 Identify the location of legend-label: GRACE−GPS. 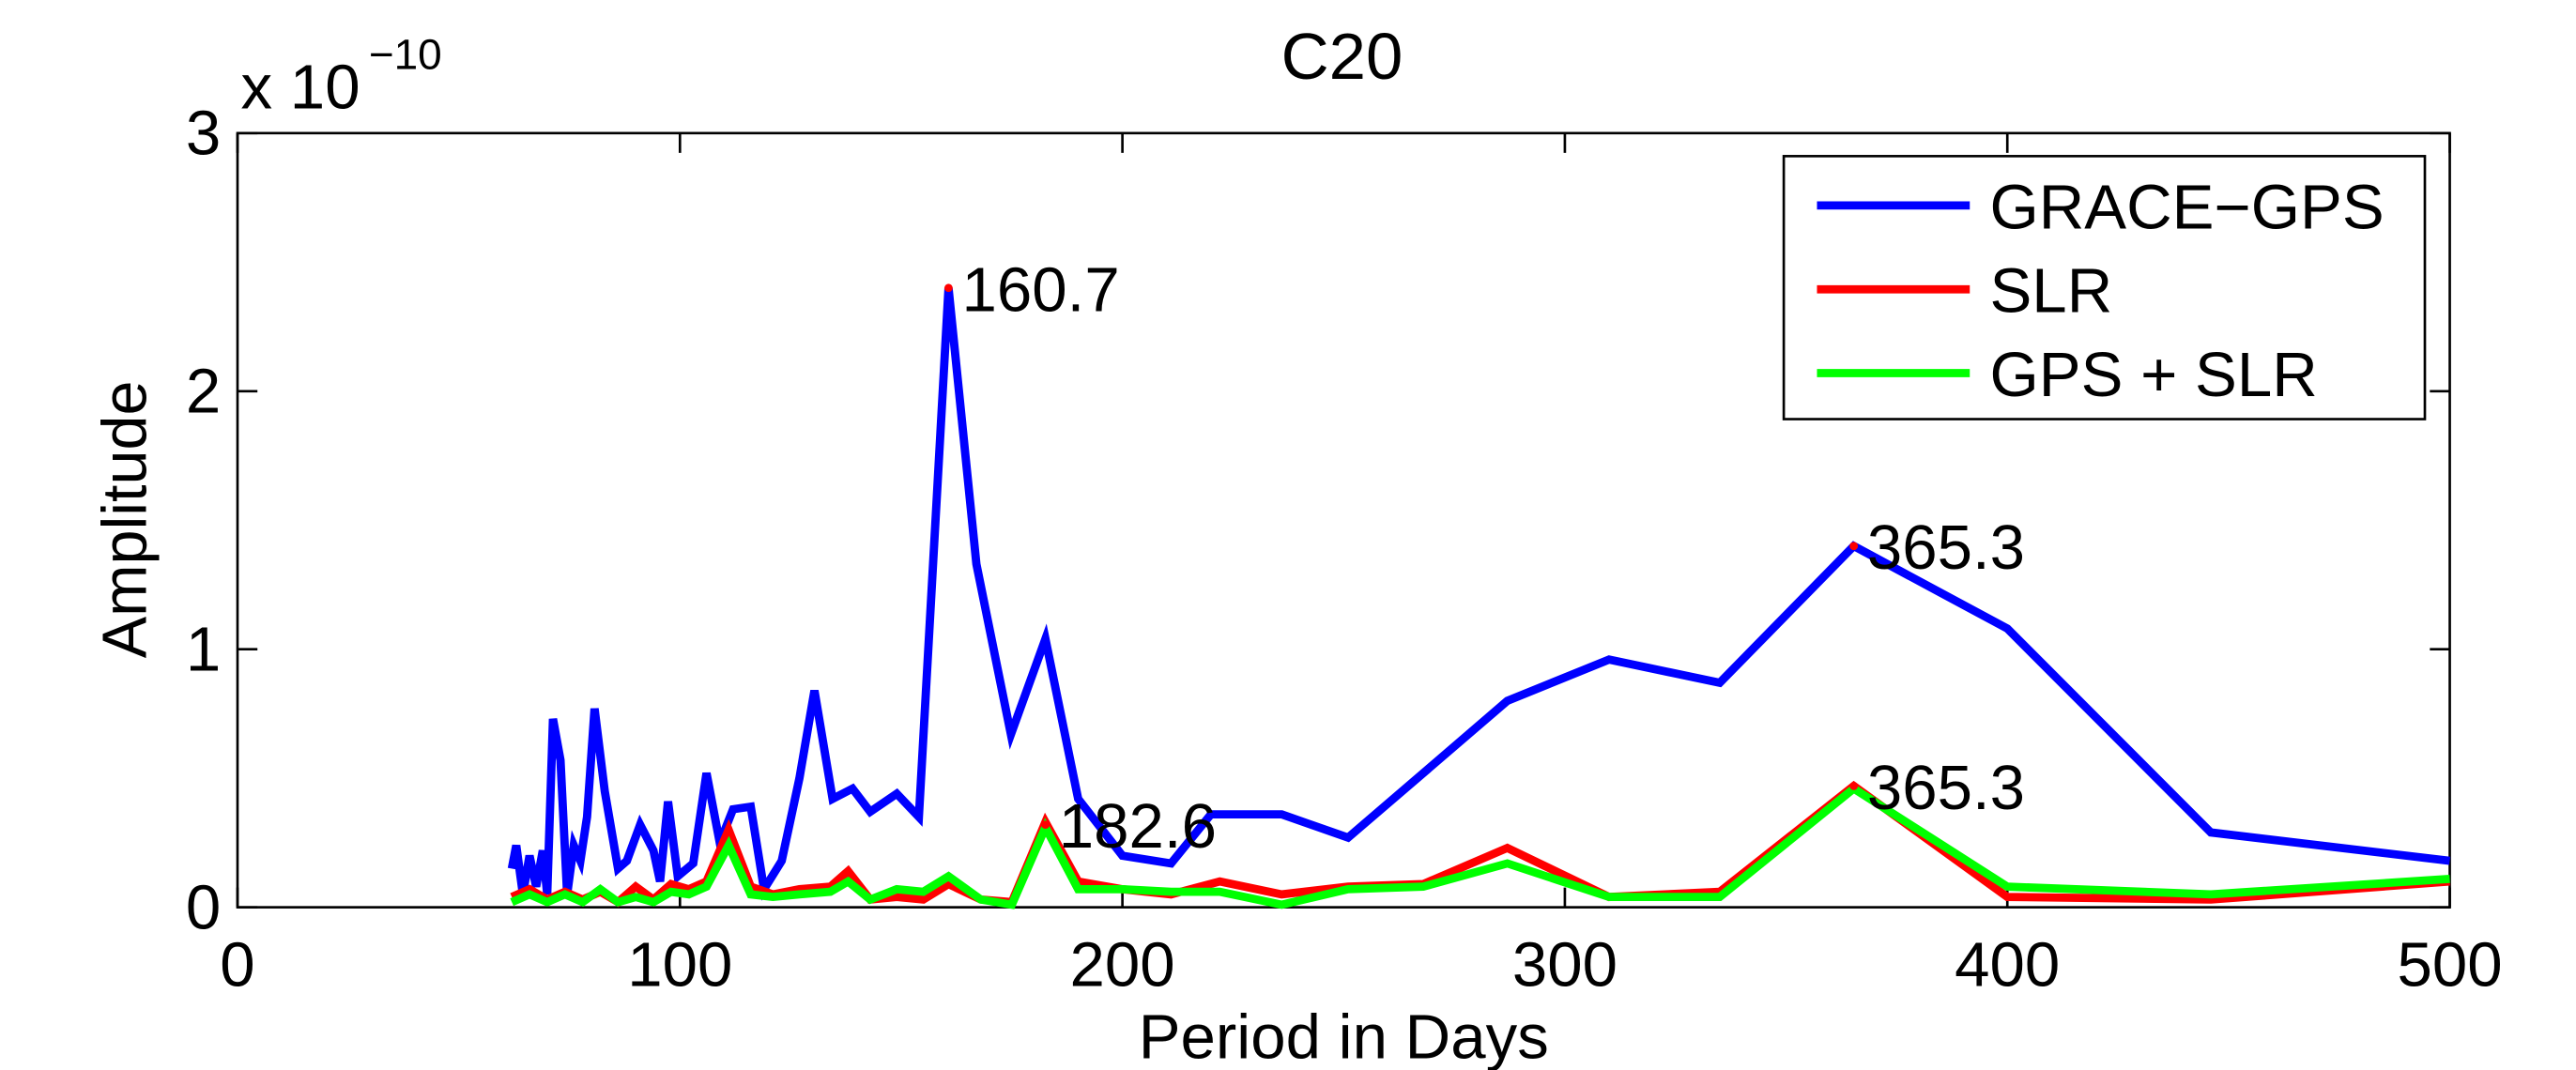
(2186, 208).